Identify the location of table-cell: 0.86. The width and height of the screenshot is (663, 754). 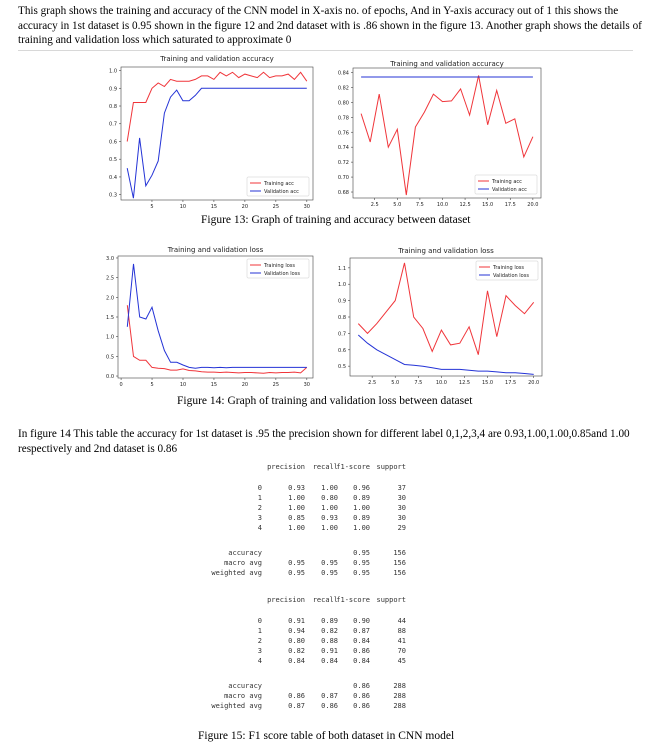
(296, 696).